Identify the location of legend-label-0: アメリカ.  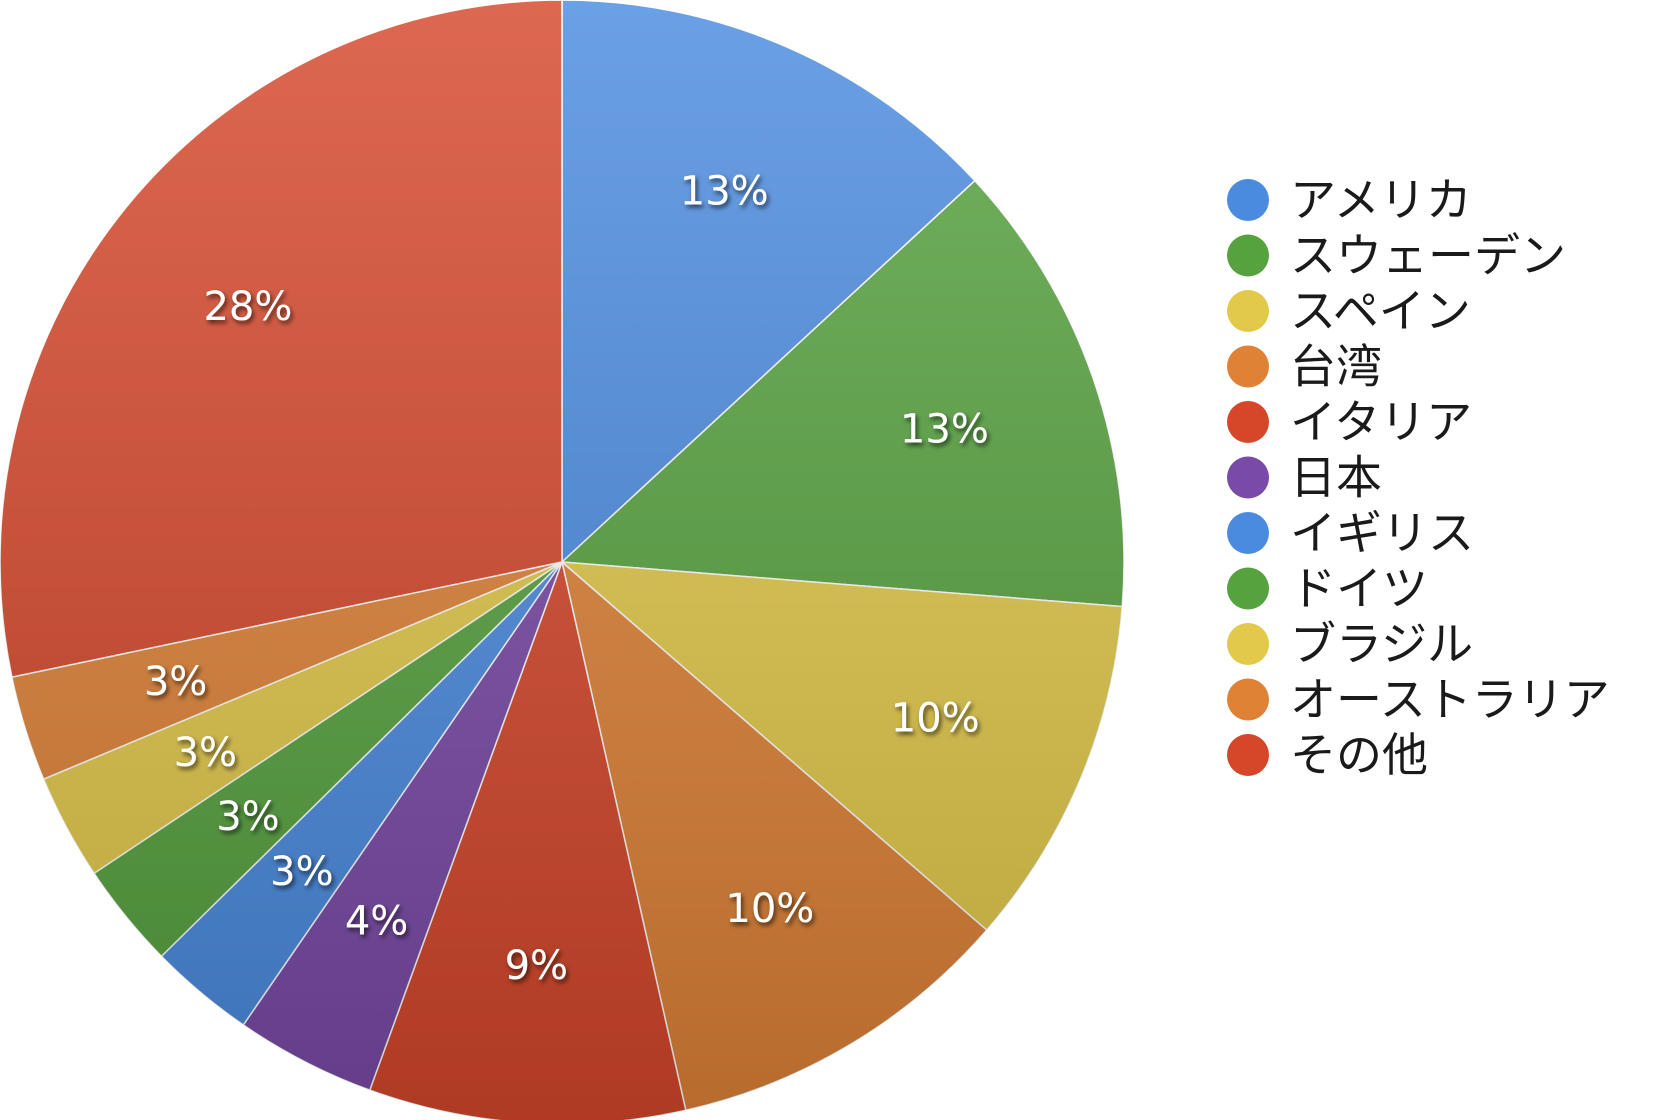
(1381, 200).